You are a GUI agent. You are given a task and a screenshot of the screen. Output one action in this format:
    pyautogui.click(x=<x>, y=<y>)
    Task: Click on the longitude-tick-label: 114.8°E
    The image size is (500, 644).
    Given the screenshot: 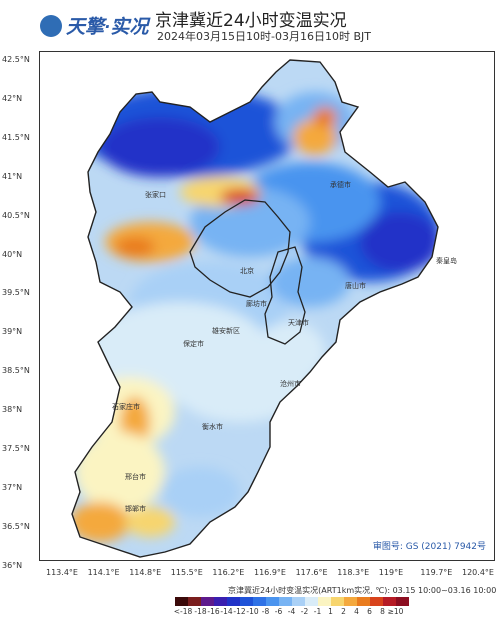 What is the action you would take?
    pyautogui.click(x=145, y=572)
    